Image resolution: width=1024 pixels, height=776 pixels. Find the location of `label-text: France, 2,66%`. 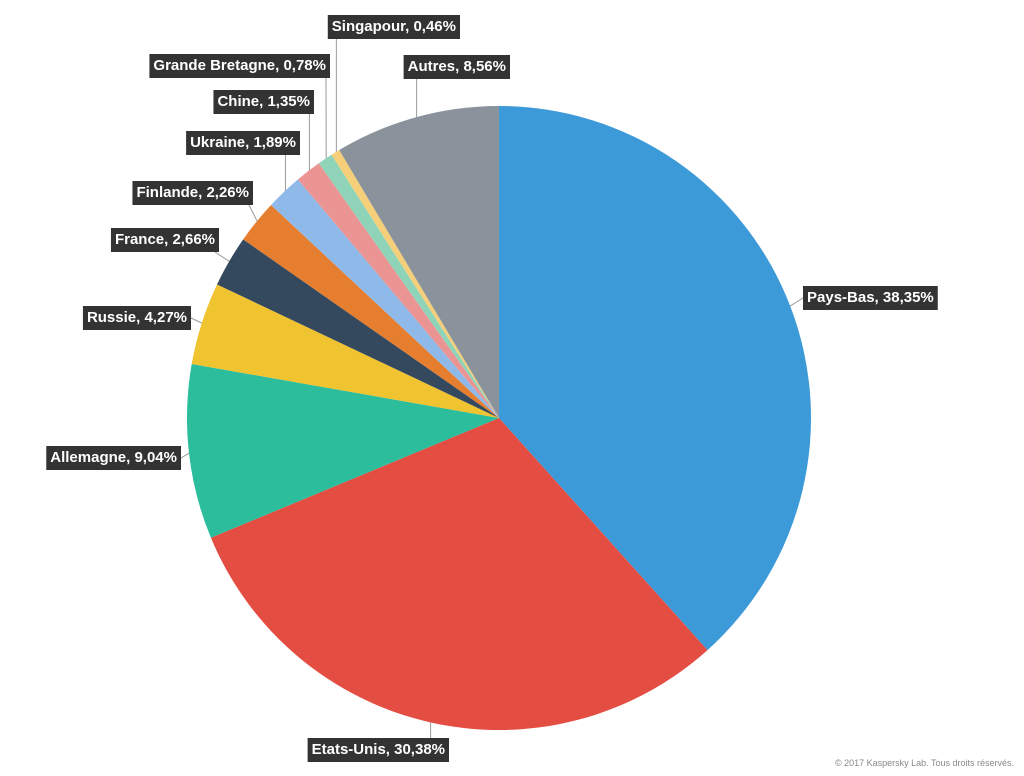

label-text: France, 2,66% is located at coordinates (165, 239).